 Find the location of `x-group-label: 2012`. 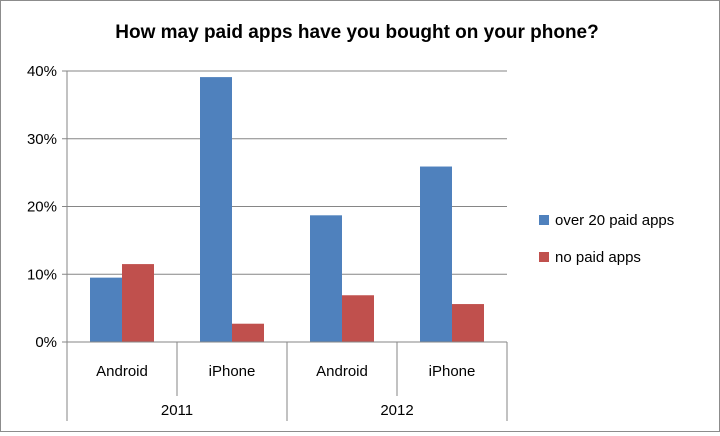

x-group-label: 2012 is located at coordinates (396, 410).